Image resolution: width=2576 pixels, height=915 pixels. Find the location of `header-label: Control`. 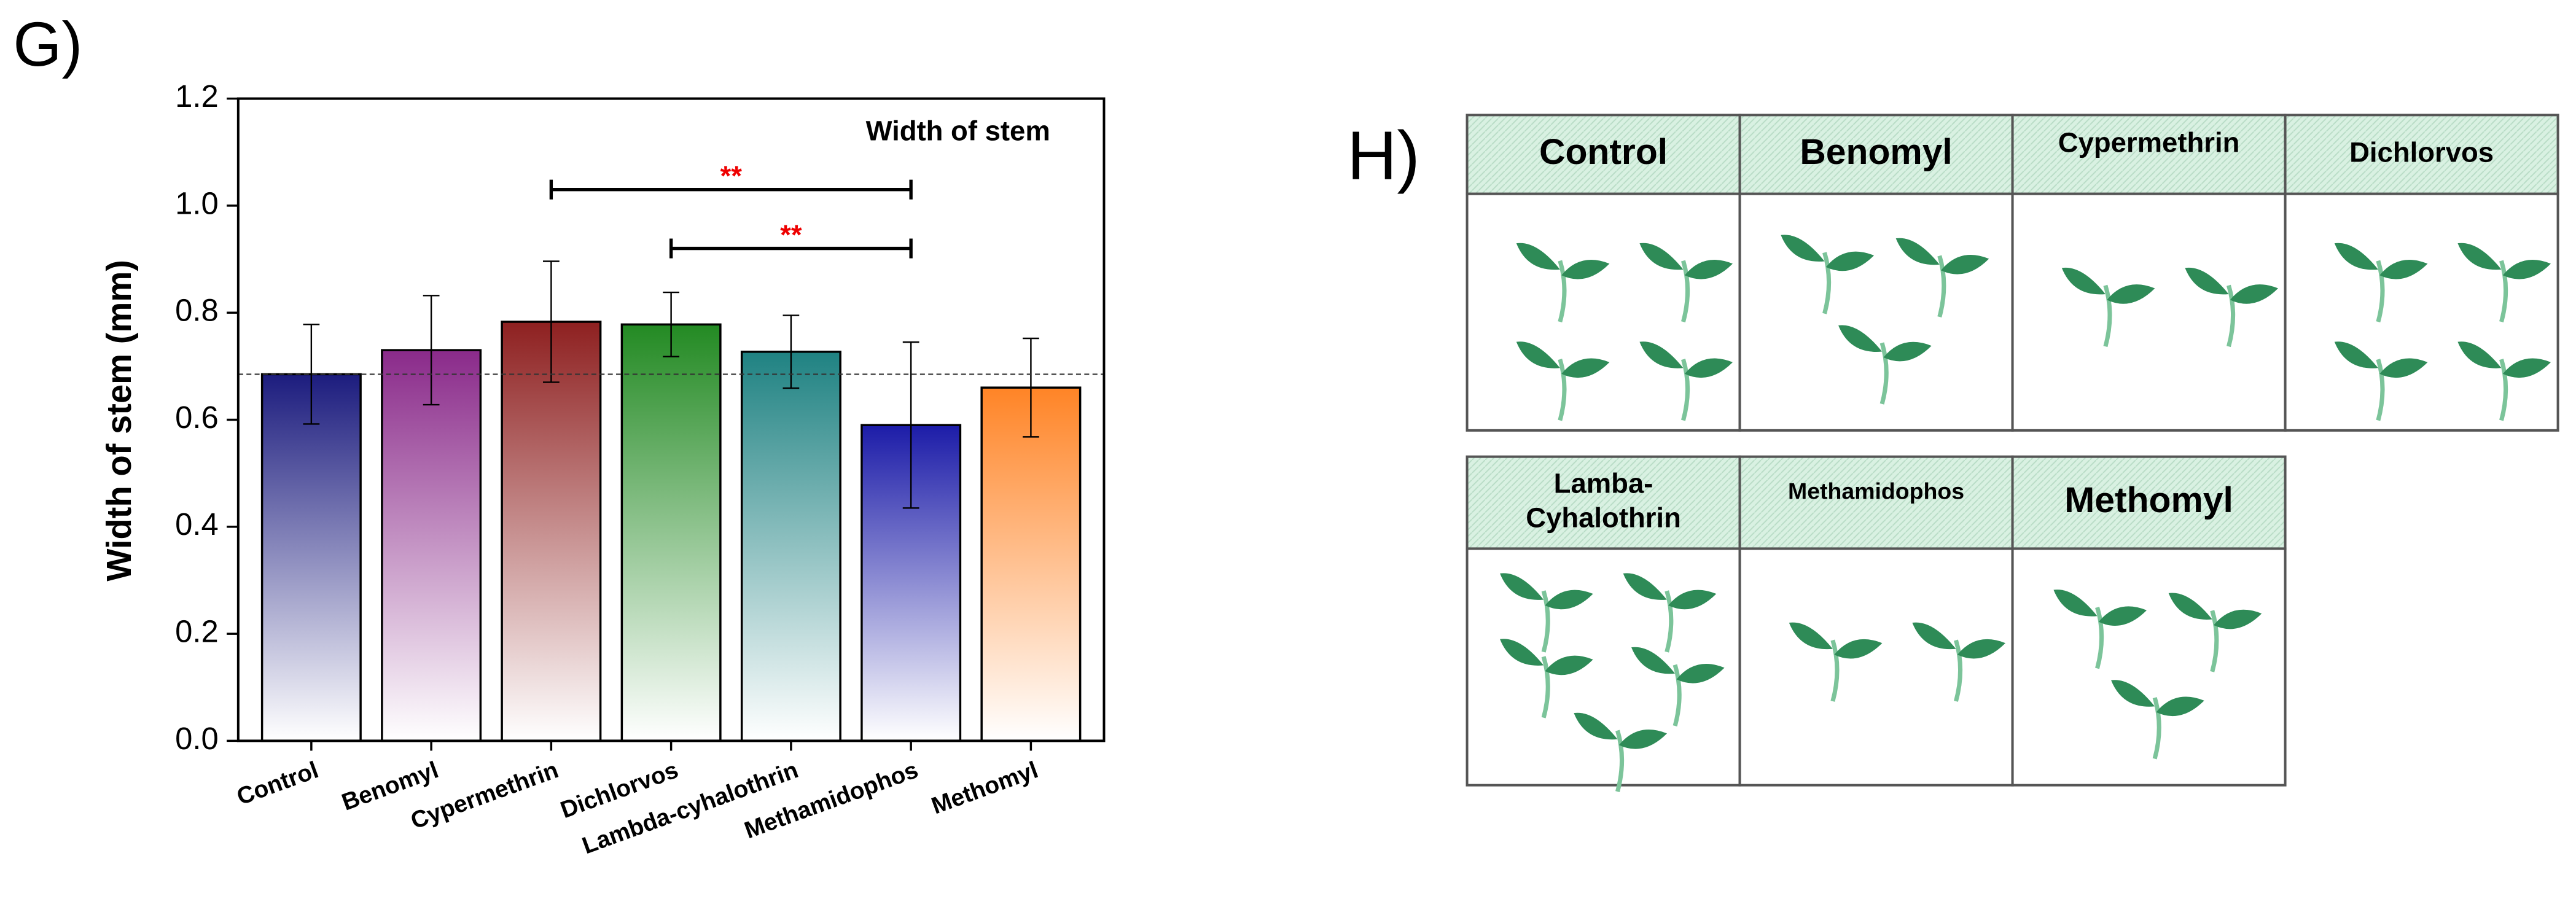

header-label: Control is located at coordinates (1603, 152).